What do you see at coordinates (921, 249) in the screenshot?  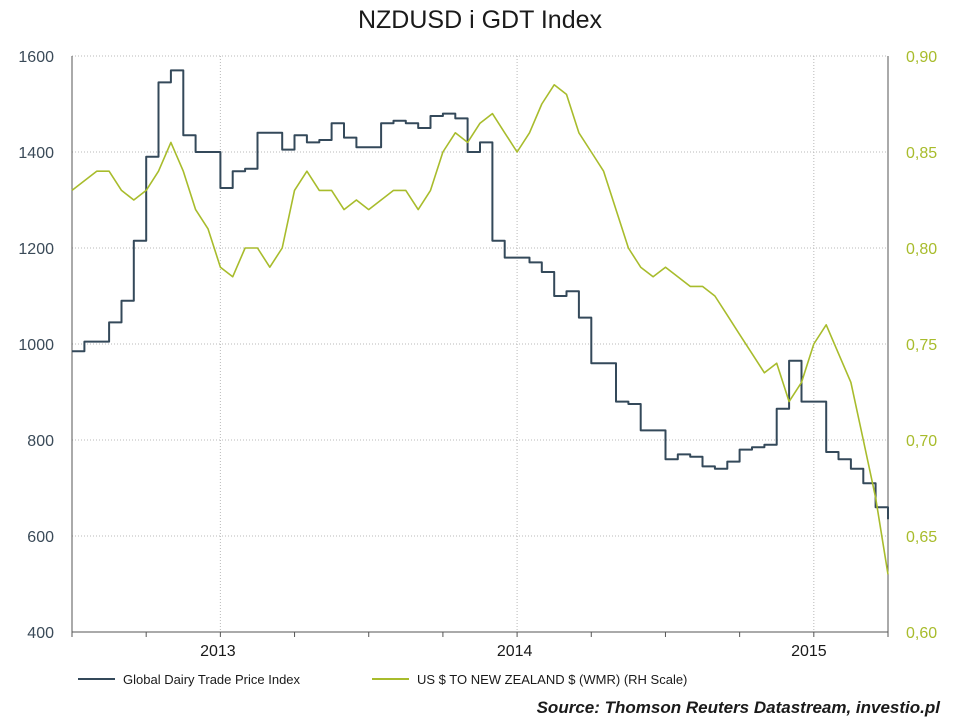 I see `y-right-tick-label: 0,80` at bounding box center [921, 249].